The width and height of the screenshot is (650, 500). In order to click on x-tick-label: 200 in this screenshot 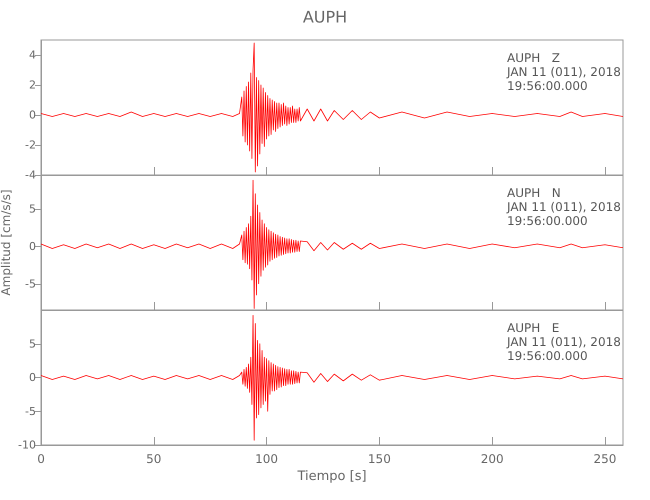, I will do `click(492, 459)`.